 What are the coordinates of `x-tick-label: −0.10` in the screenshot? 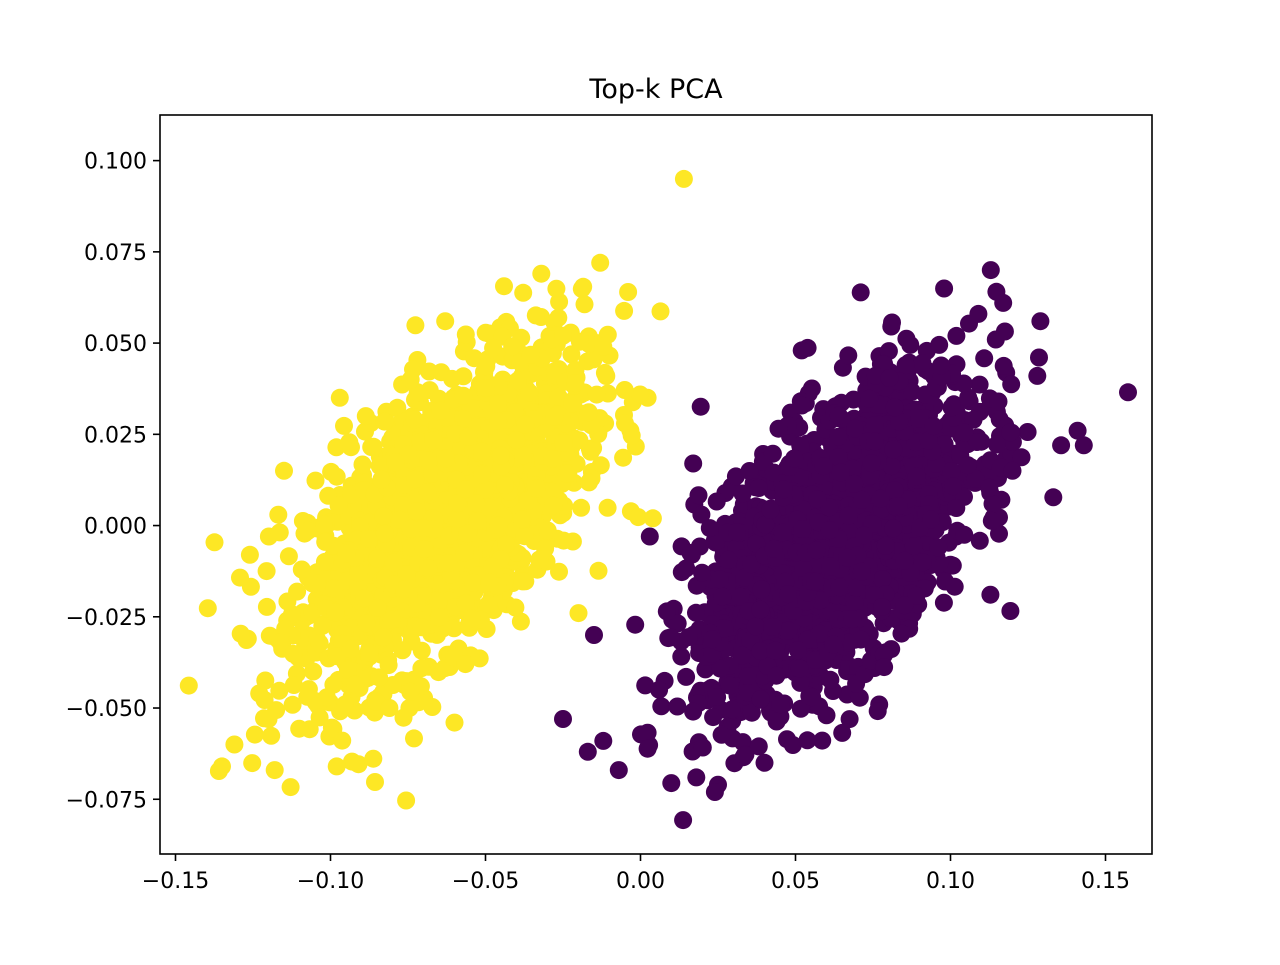 It's located at (330, 881).